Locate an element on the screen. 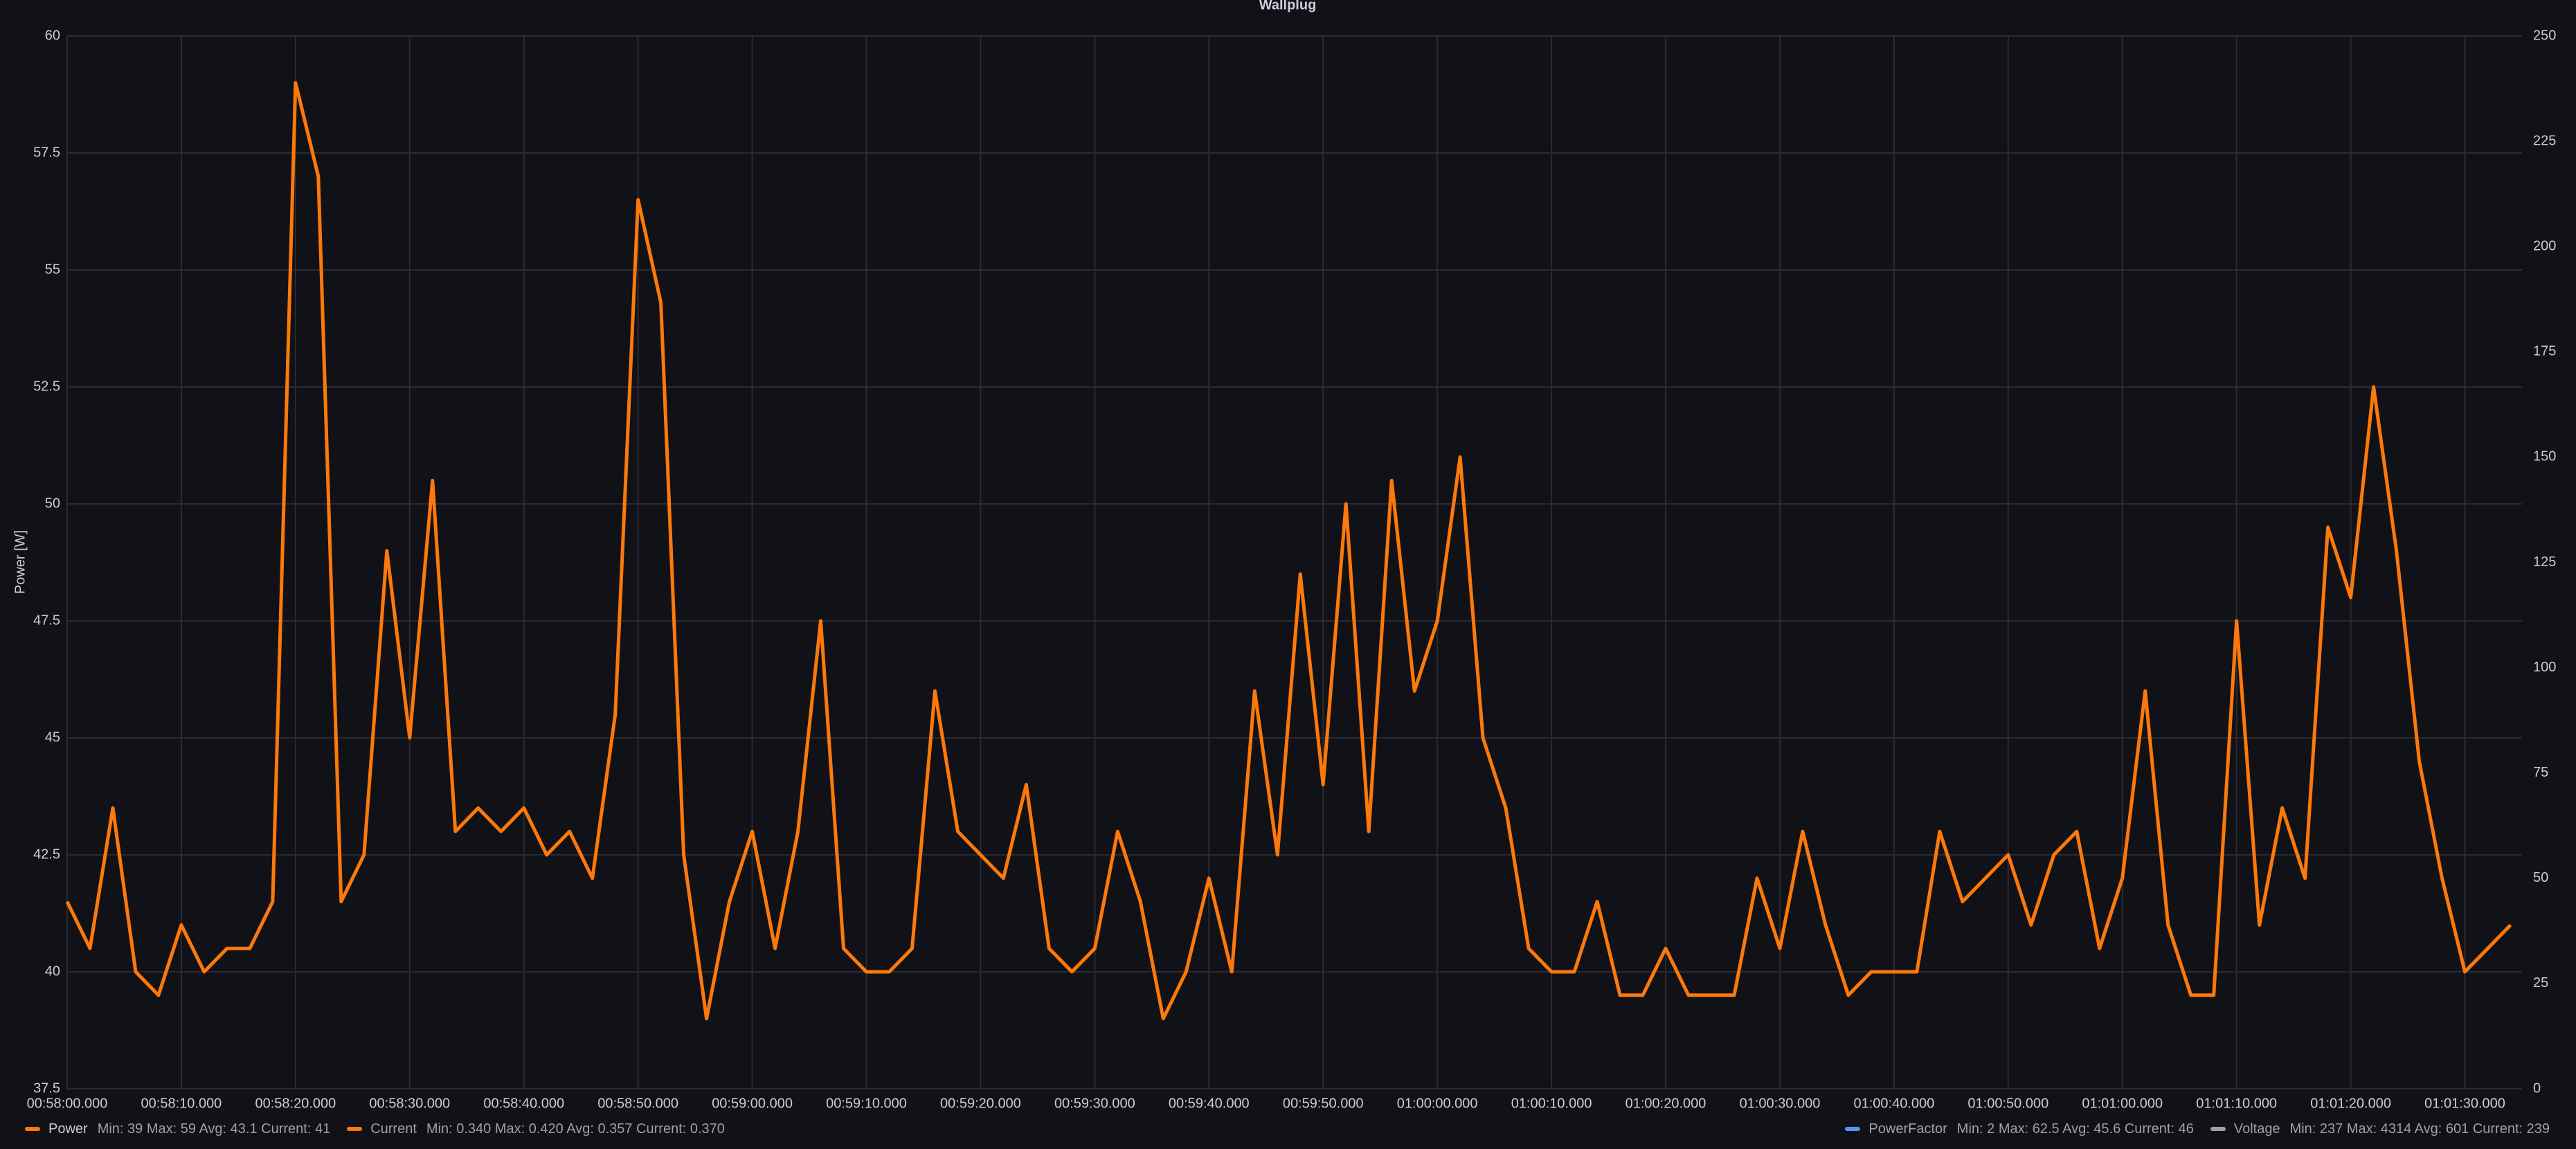  x-tick-label: 01:01:20.000 is located at coordinates (2350, 1103).